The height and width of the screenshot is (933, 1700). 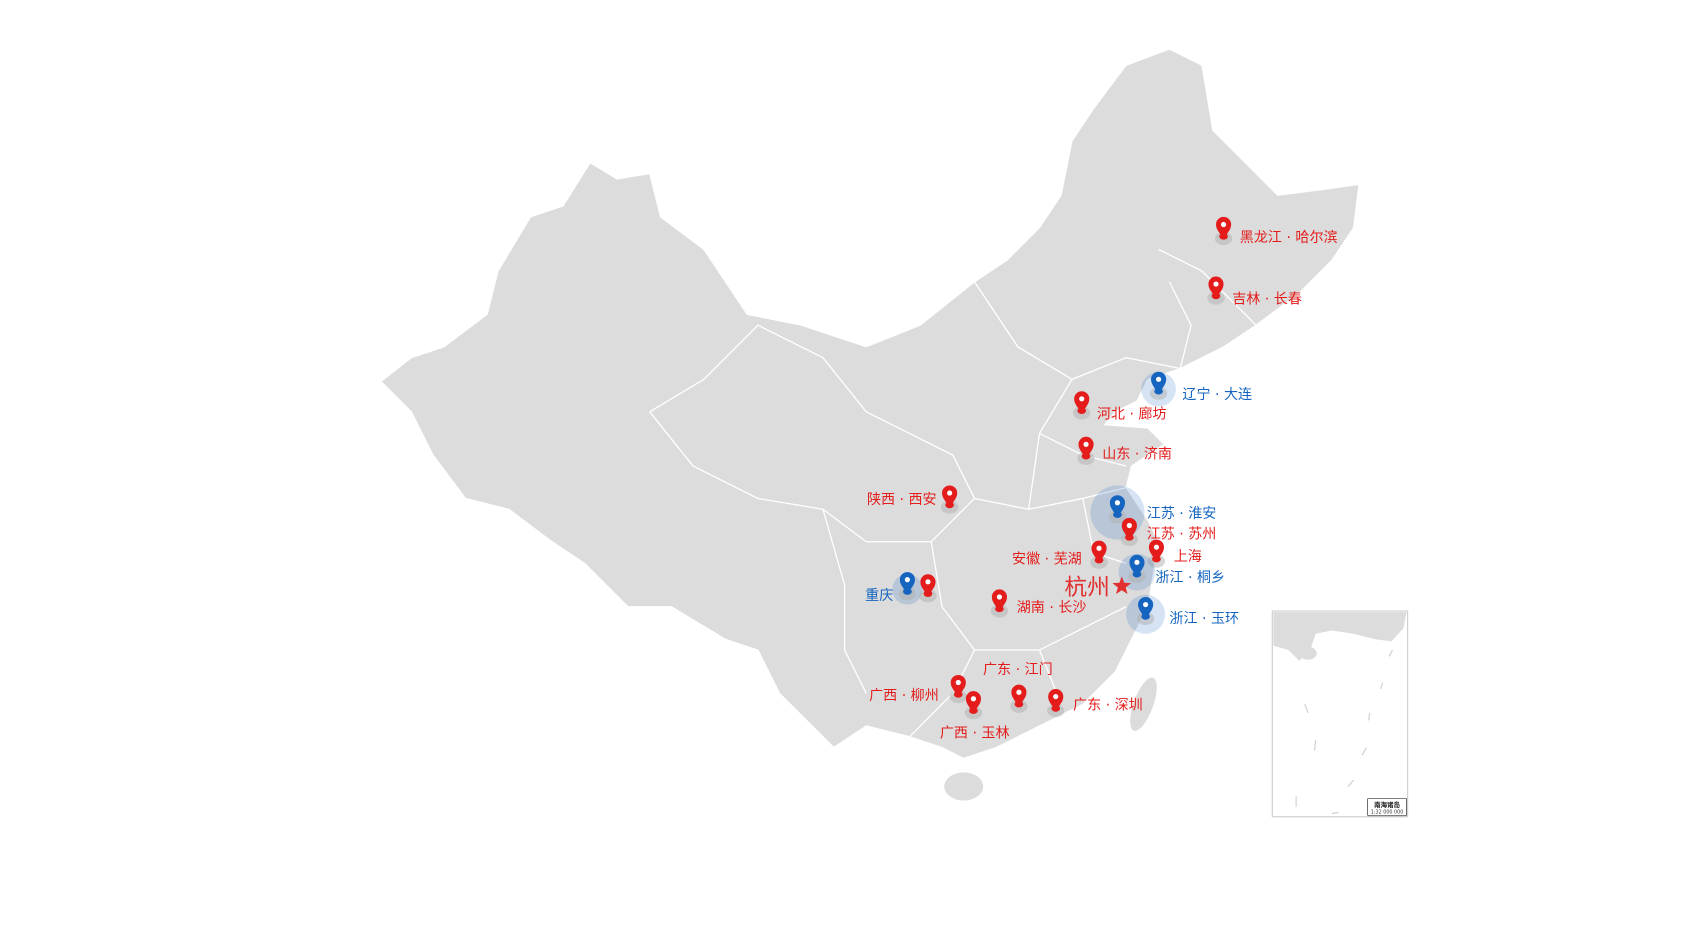 I want to click on map-marker: 广东 · 深圳, so click(x=1095, y=703).